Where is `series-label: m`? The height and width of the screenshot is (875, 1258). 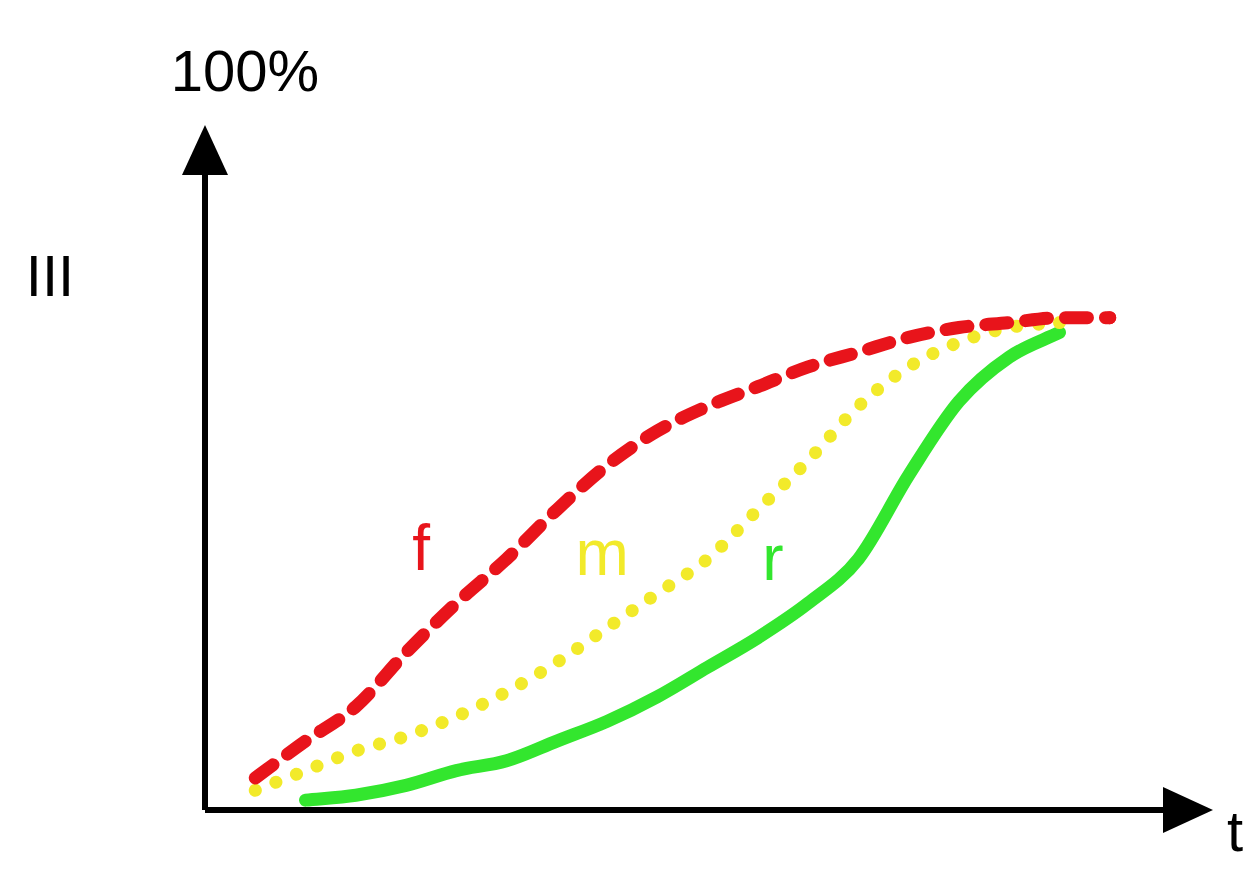
series-label: m is located at coordinates (602, 553).